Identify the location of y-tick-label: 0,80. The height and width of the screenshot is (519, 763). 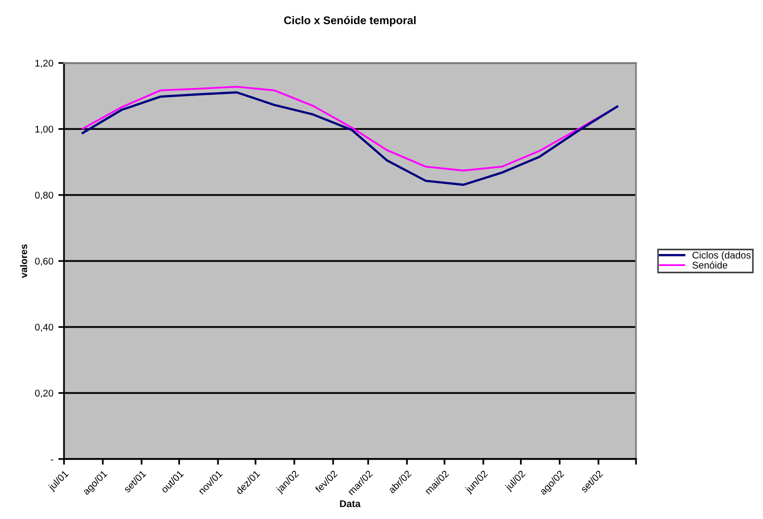
(44, 196).